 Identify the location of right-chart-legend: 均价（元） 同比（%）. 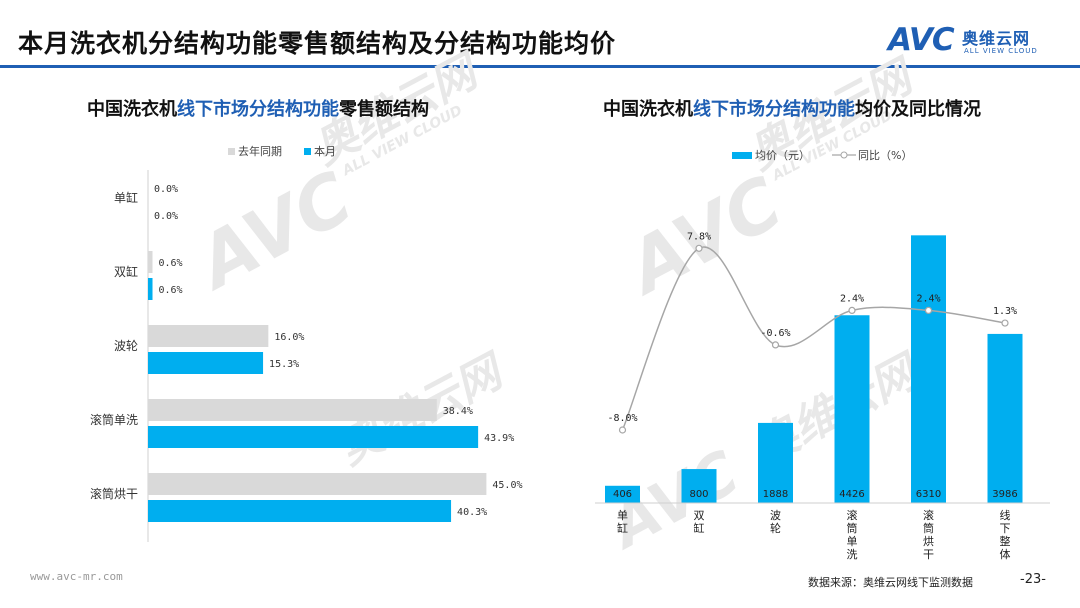
(833, 155).